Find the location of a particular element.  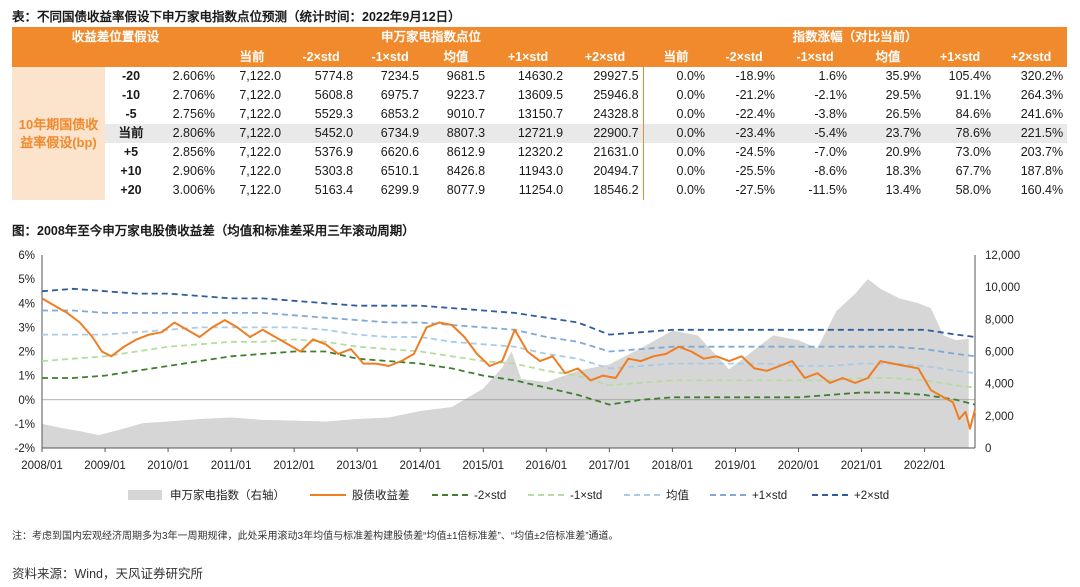

x-tick-label: 2009/01 is located at coordinates (105, 466).